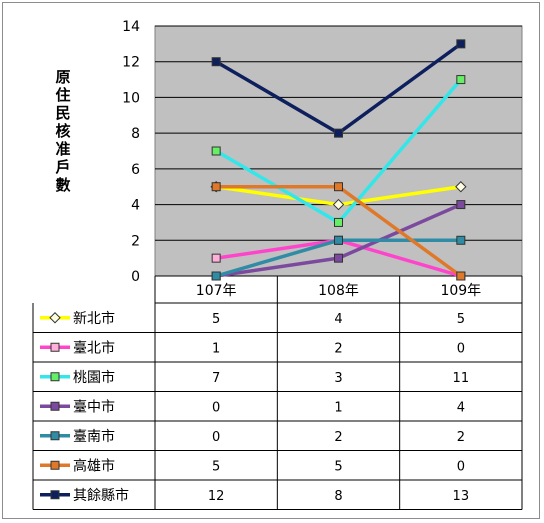 The height and width of the screenshot is (523, 544). I want to click on y-tick-label: 8, so click(135, 134).